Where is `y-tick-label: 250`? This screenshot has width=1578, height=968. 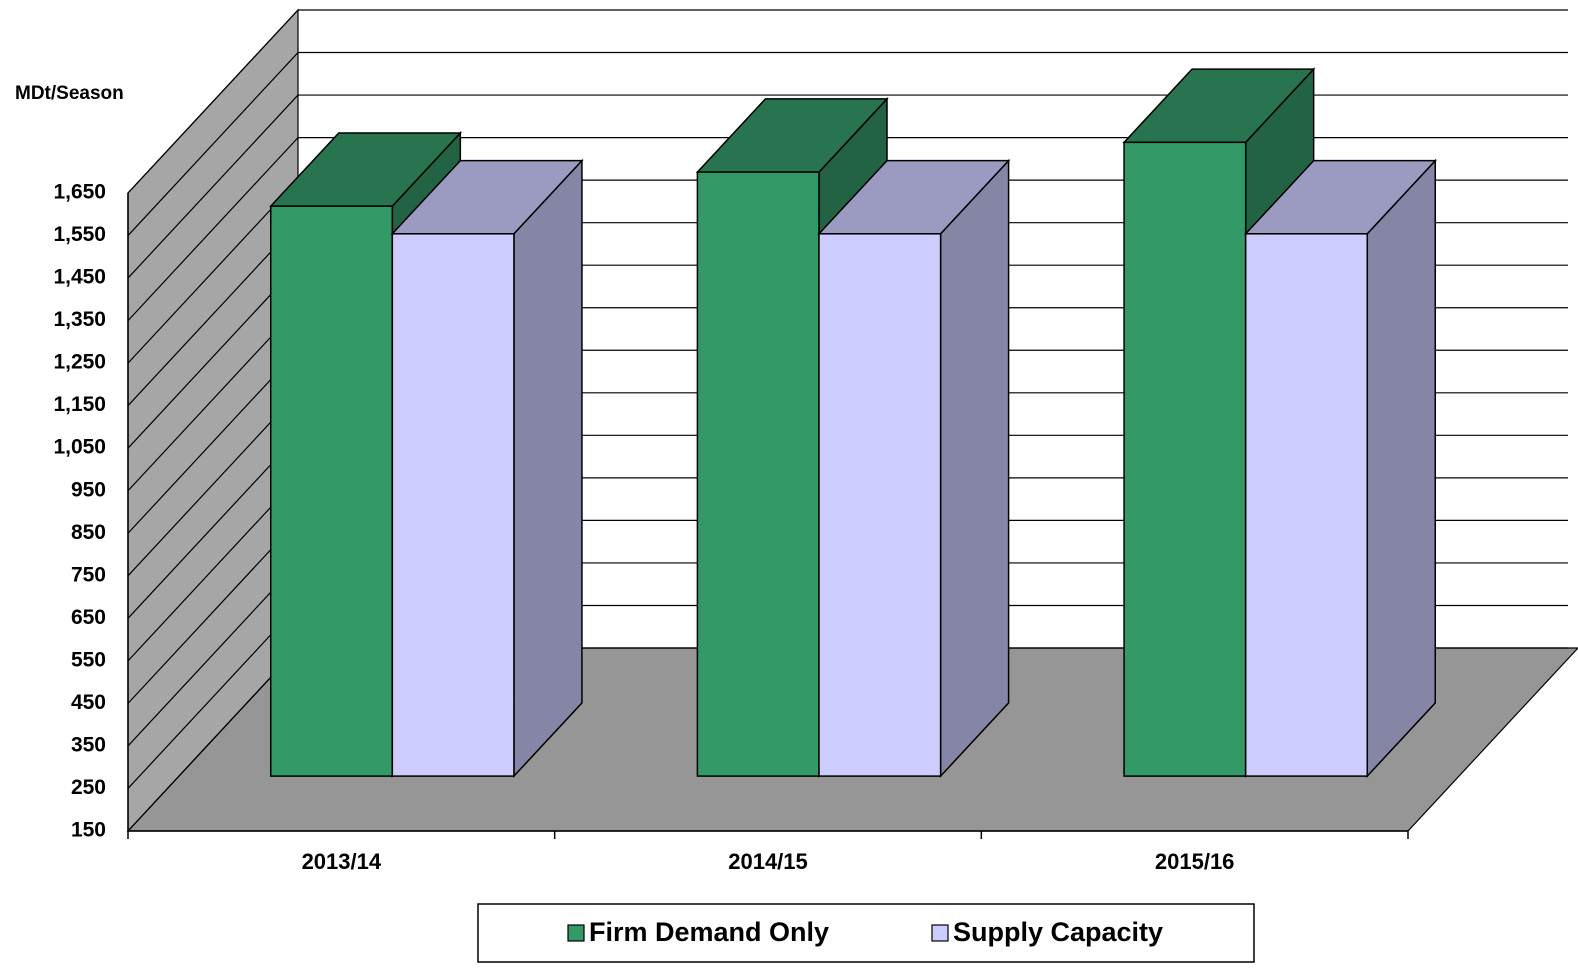
y-tick-label: 250 is located at coordinates (88, 787).